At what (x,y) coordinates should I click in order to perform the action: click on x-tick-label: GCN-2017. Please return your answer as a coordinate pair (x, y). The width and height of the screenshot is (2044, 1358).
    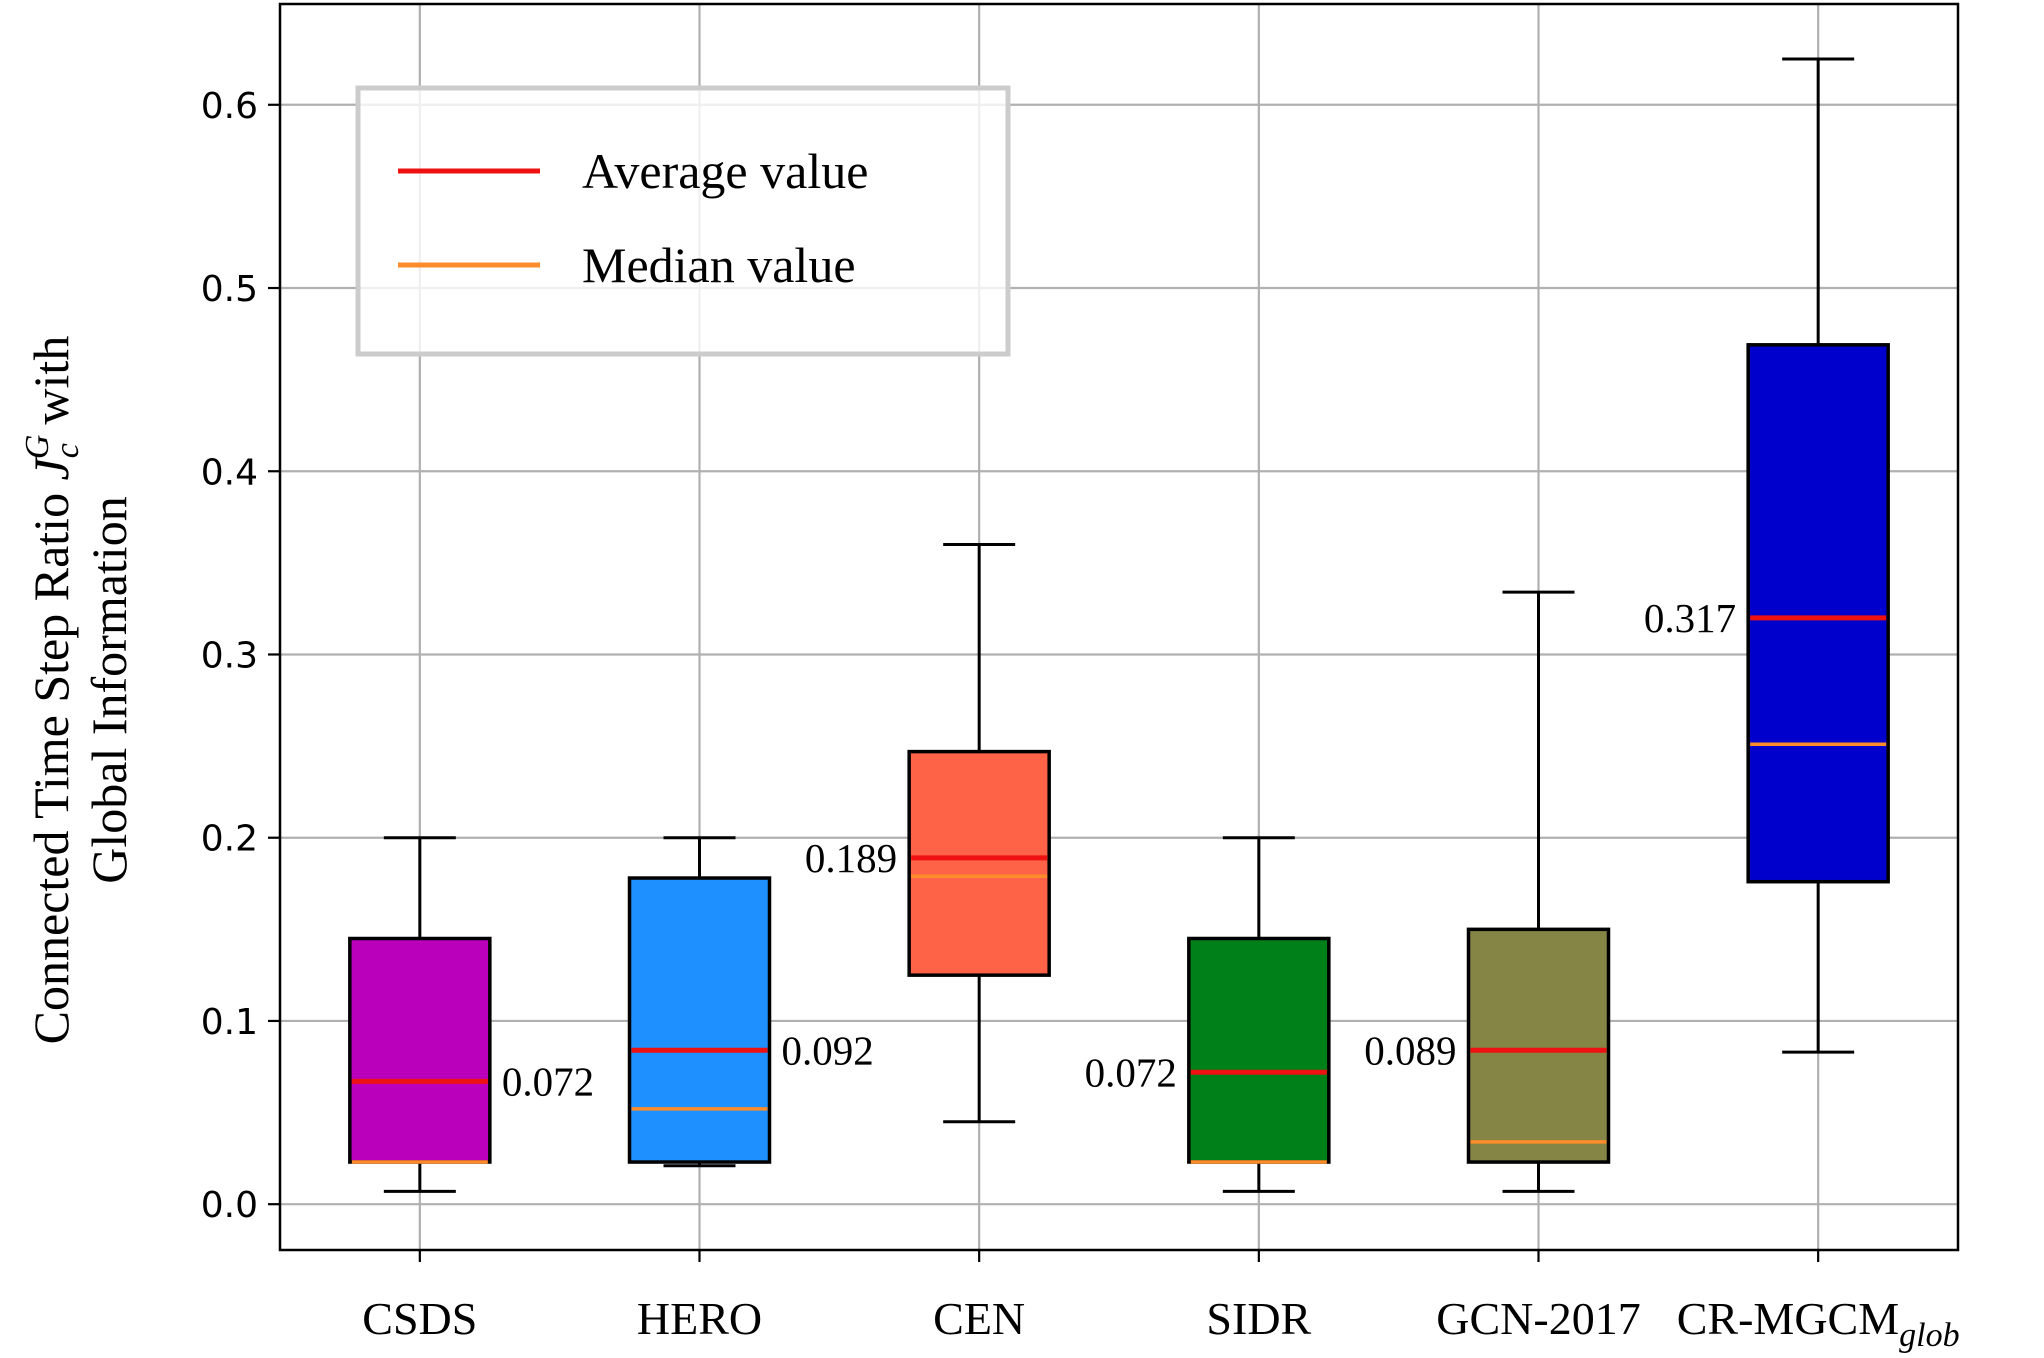
    Looking at the image, I should click on (1538, 1318).